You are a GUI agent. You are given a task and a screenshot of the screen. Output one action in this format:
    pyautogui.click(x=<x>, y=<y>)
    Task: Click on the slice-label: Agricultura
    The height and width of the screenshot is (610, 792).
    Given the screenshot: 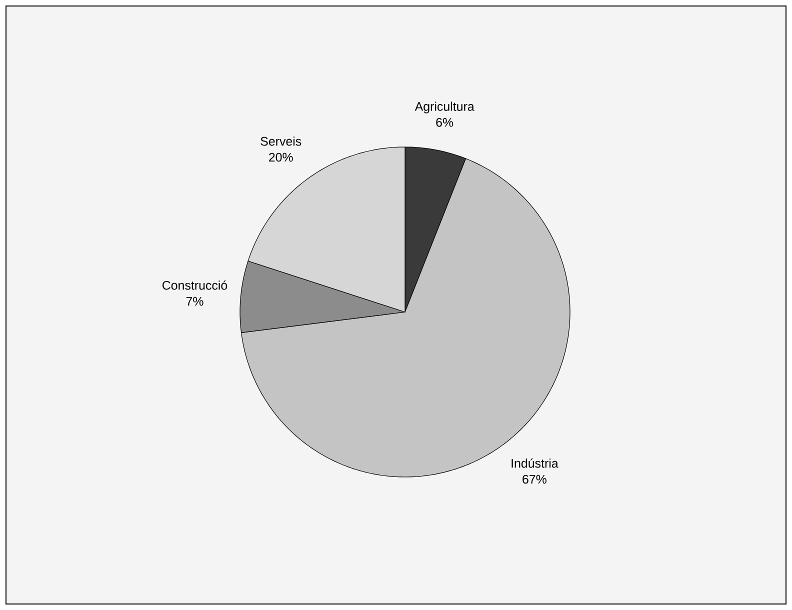 What is the action you would take?
    pyautogui.click(x=444, y=108)
    